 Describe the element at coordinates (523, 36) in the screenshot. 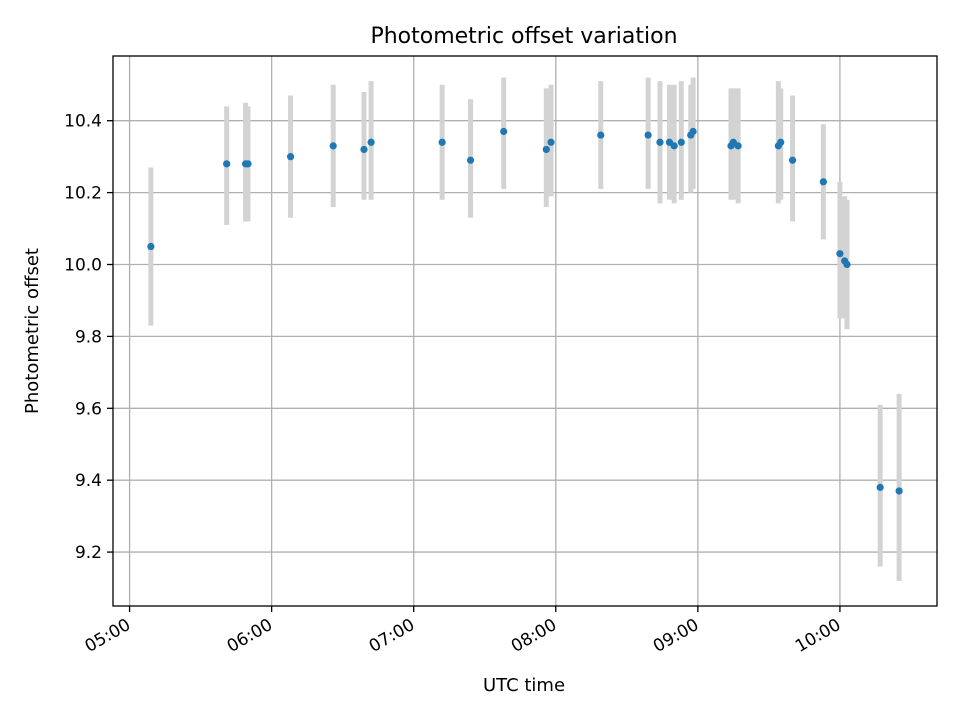

I see `chart-title: Photometric offset variation` at that location.